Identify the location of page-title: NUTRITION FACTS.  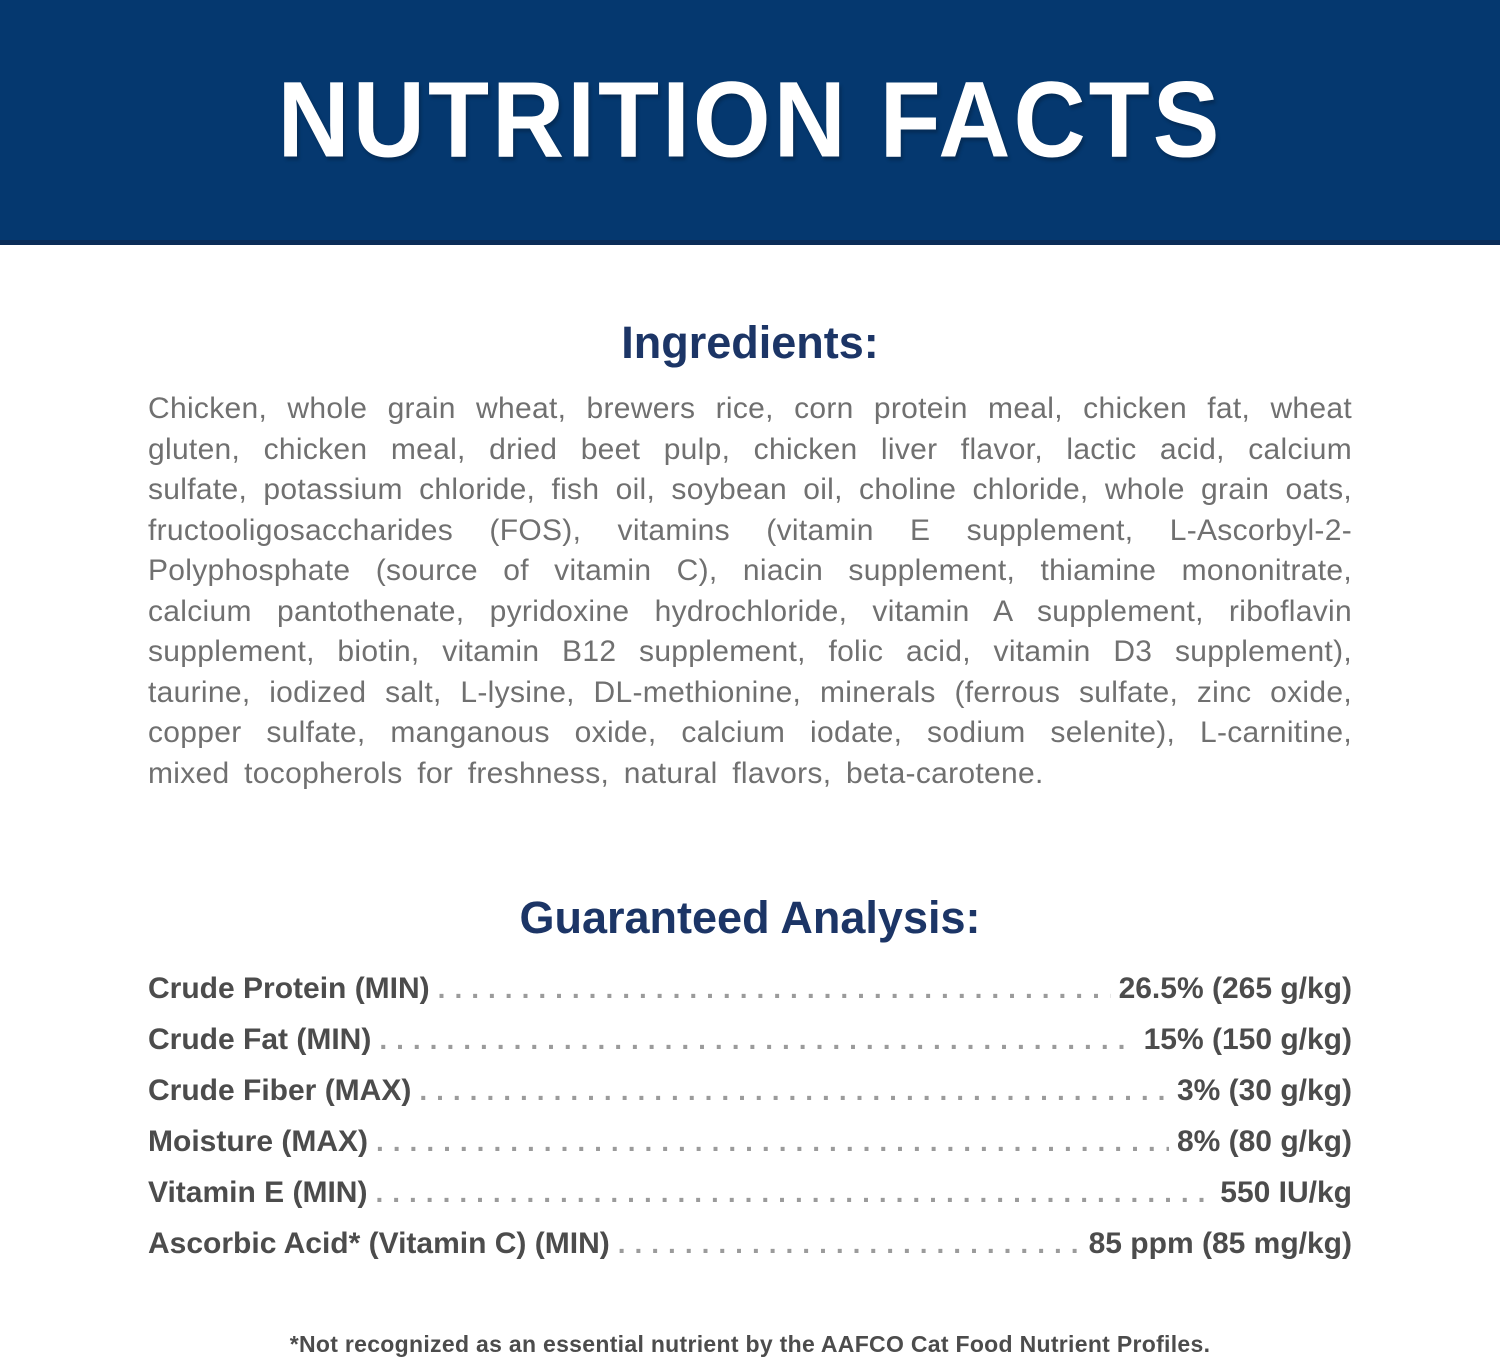
(750, 119).